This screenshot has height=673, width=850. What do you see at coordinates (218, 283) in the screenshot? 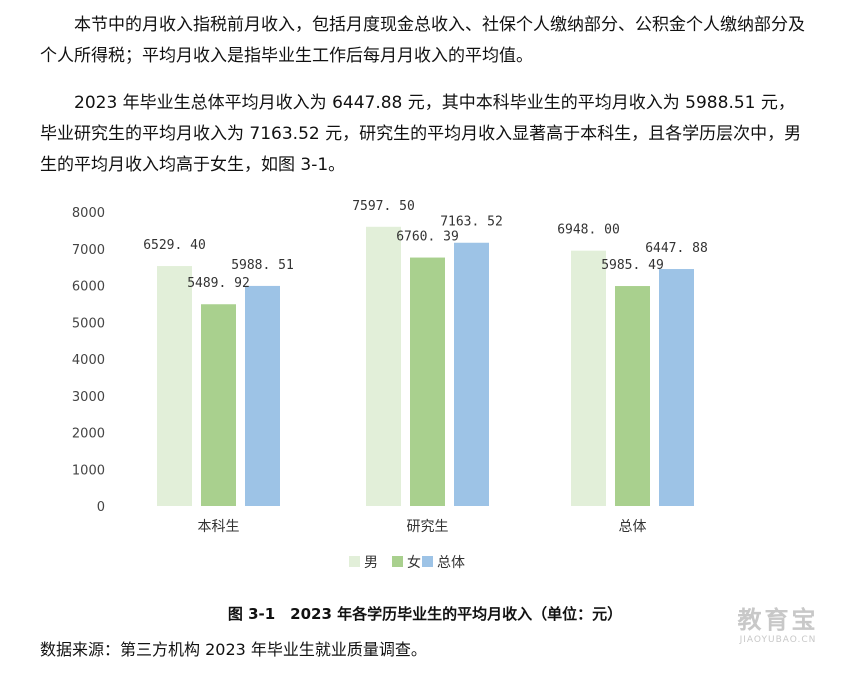
I see `data-label: 5489. 92` at bounding box center [218, 283].